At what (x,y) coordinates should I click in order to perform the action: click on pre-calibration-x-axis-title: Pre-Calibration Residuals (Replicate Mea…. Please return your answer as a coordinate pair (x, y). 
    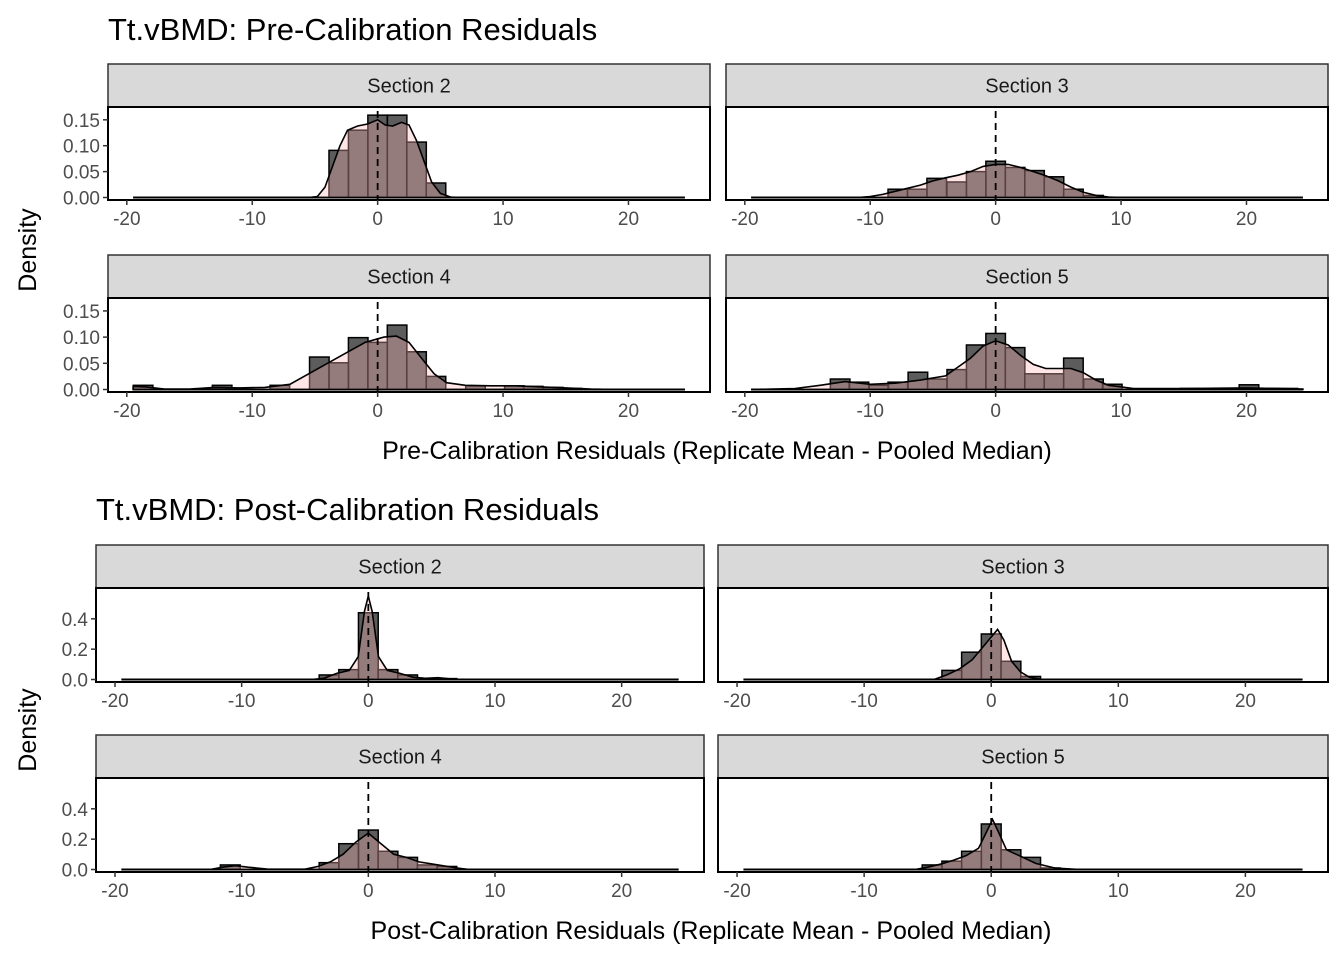
    Looking at the image, I should click on (717, 451).